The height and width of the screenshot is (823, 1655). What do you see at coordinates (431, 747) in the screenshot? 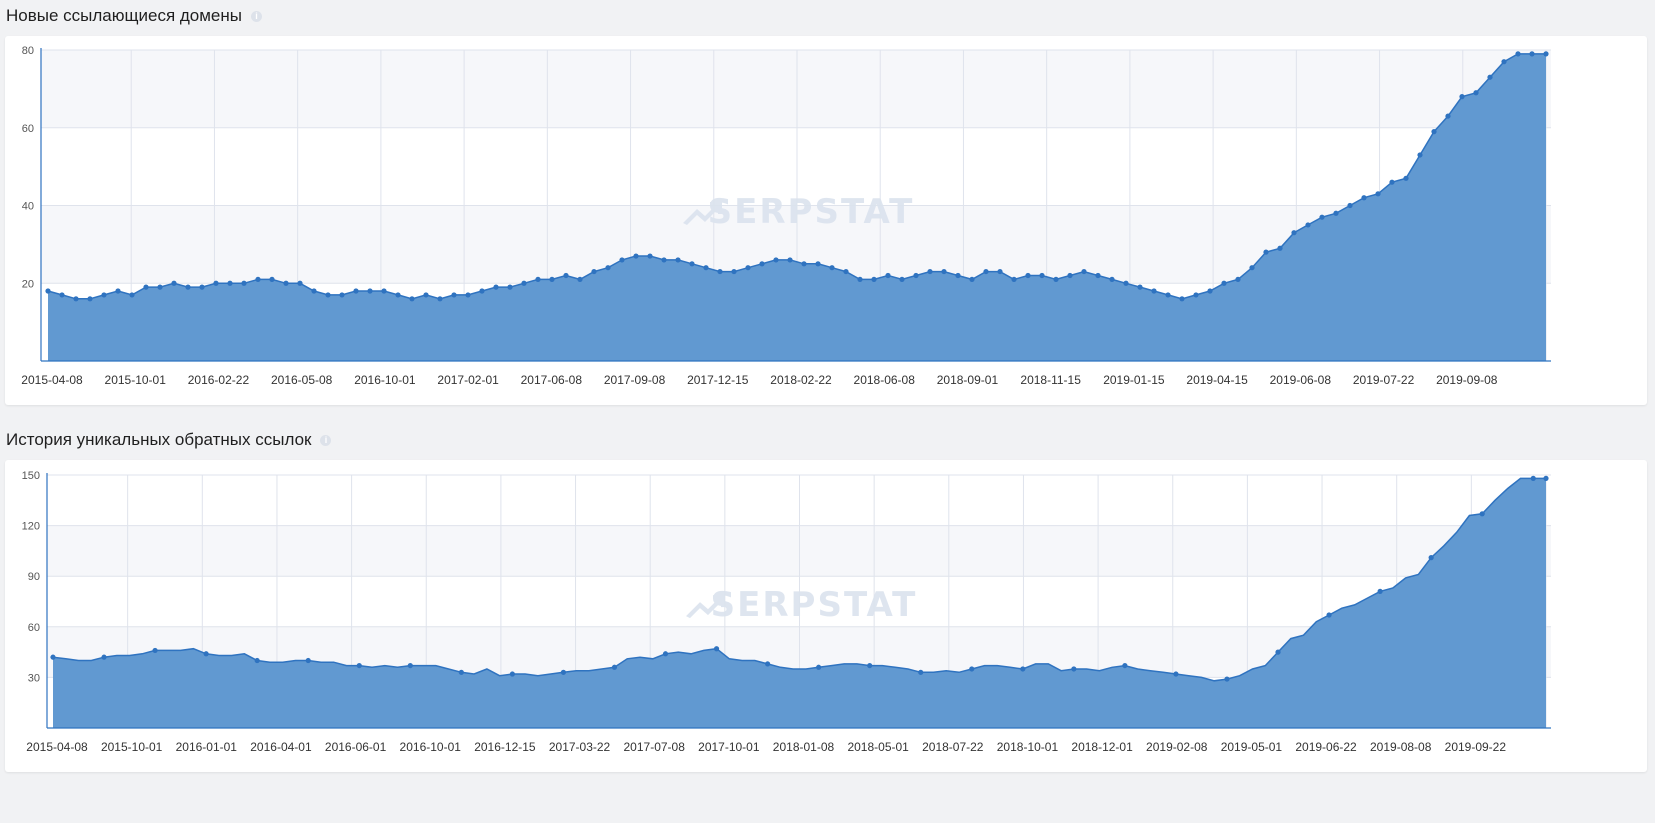
I see `x-tick-label: 2016-10-01` at bounding box center [431, 747].